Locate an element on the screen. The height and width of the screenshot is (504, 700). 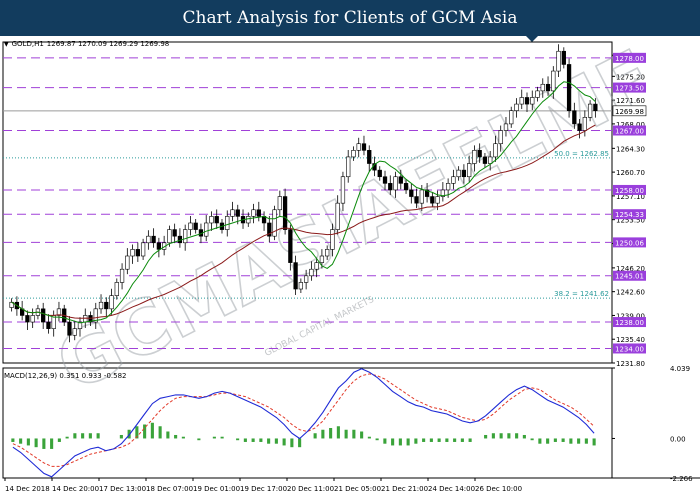
level-label: 1234.00 is located at coordinates (629, 349).